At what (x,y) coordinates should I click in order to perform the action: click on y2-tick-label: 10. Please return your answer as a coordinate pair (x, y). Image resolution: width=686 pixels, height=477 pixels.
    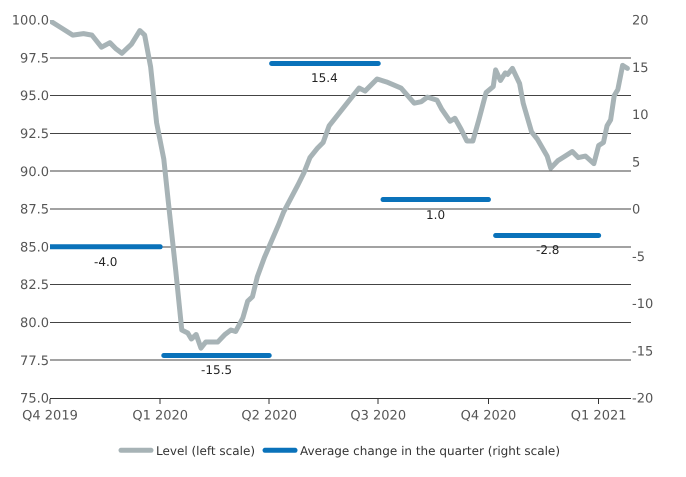
    Looking at the image, I should click on (640, 116).